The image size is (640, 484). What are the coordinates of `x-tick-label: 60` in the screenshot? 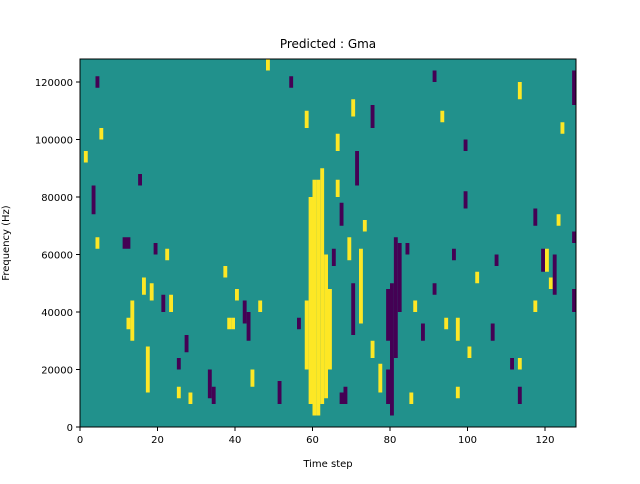 It's located at (312, 440).